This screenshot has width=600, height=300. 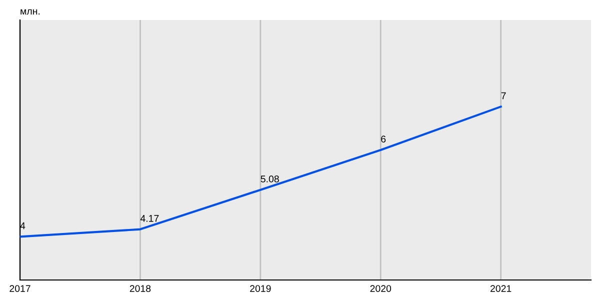 I want to click on x-tick-label: 2019, so click(x=260, y=288).